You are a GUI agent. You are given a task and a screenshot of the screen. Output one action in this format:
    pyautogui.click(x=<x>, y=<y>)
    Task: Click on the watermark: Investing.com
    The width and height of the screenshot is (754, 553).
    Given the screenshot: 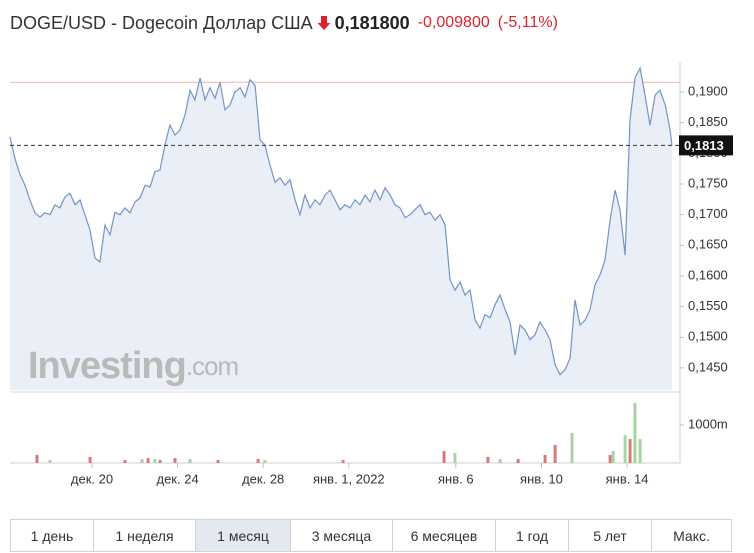 What is the action you would take?
    pyautogui.click(x=133, y=366)
    